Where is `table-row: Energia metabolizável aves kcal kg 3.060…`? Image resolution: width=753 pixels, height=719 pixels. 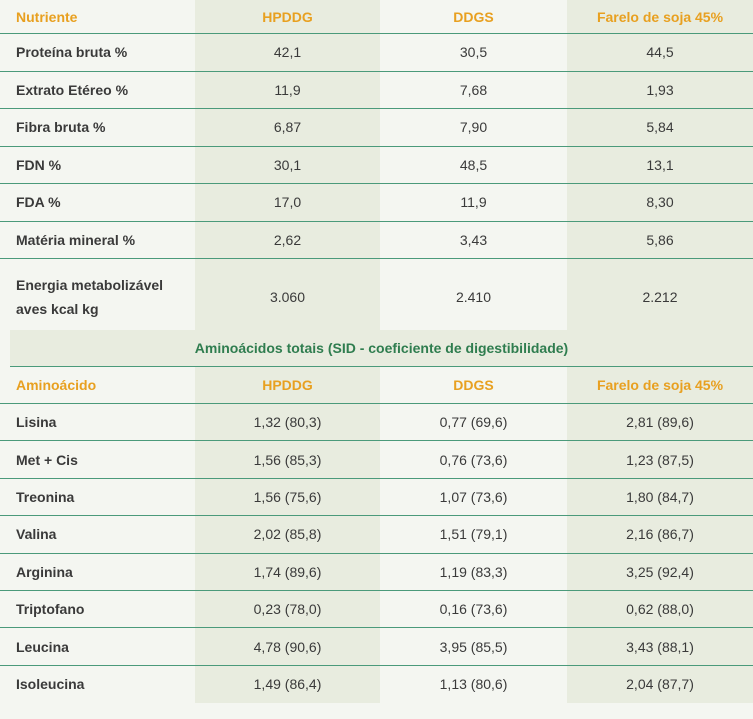
table-row: Energia metabolizável aves kcal kg 3.060… is located at coordinates (376, 297).